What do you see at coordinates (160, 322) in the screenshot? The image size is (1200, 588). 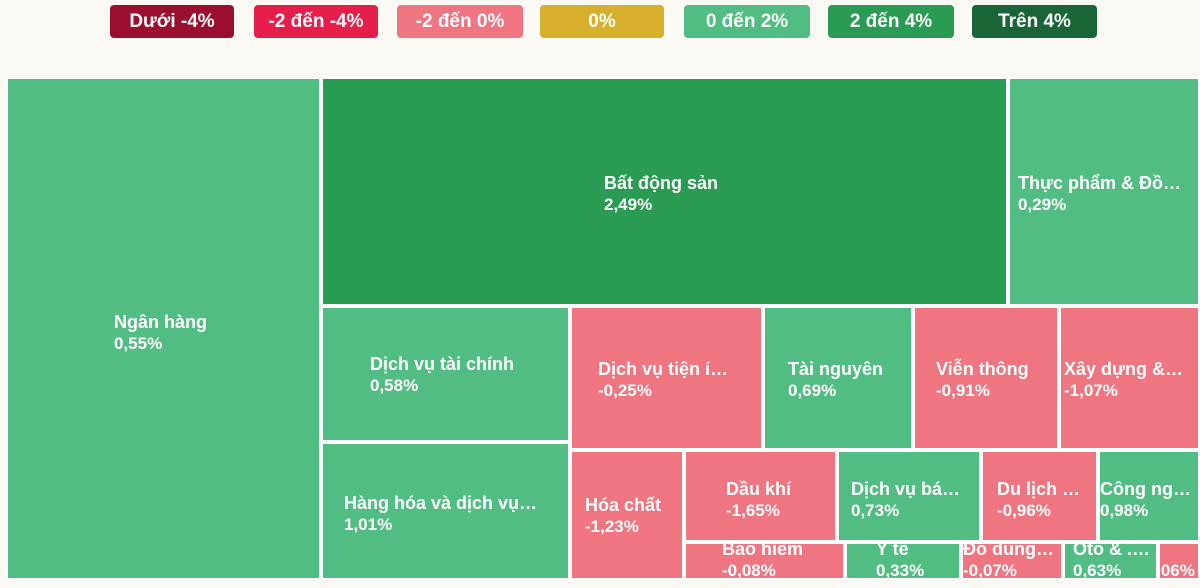 I see `tile-sector-name: Ngân hàng` at bounding box center [160, 322].